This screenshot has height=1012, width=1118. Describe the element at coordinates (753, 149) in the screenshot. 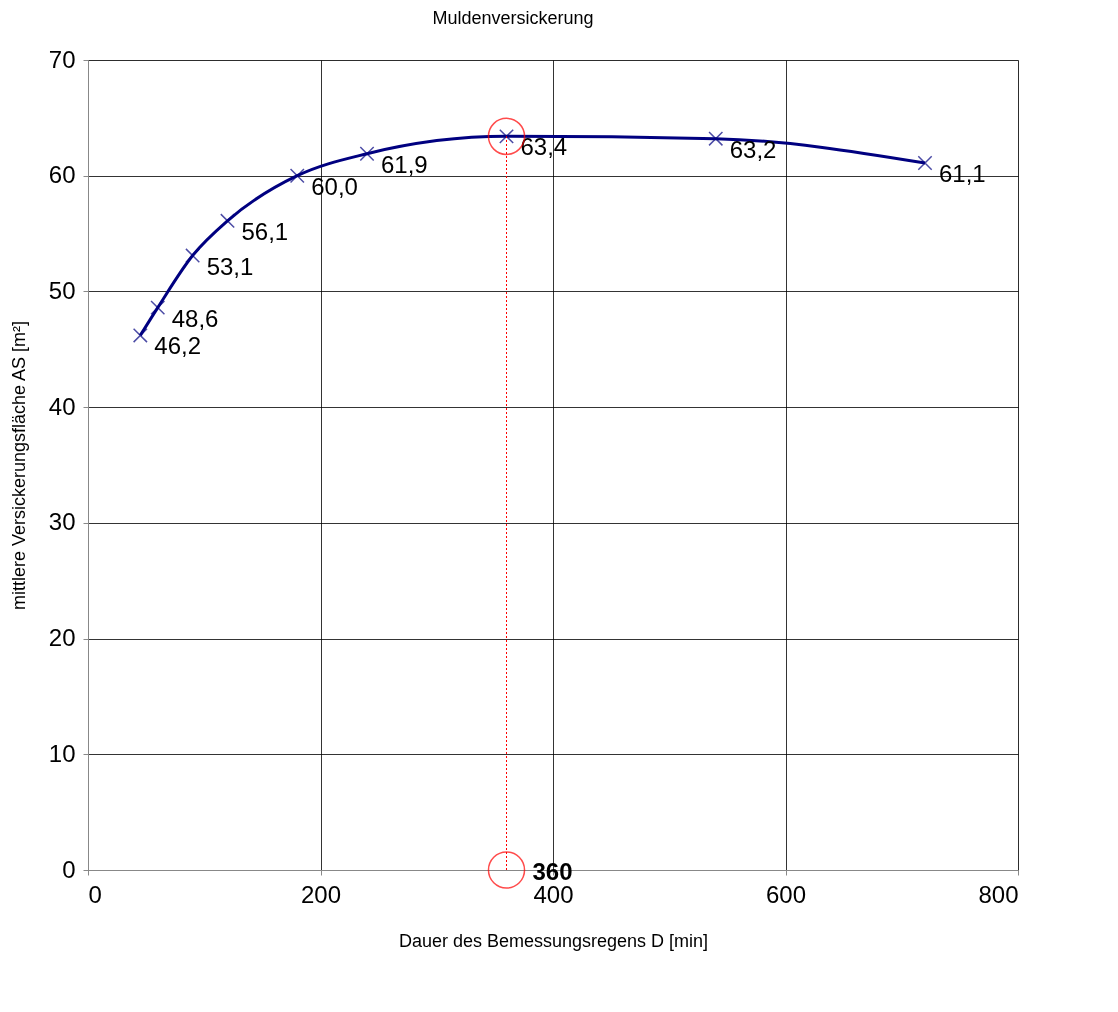

I see `data-label: 63,2` at that location.